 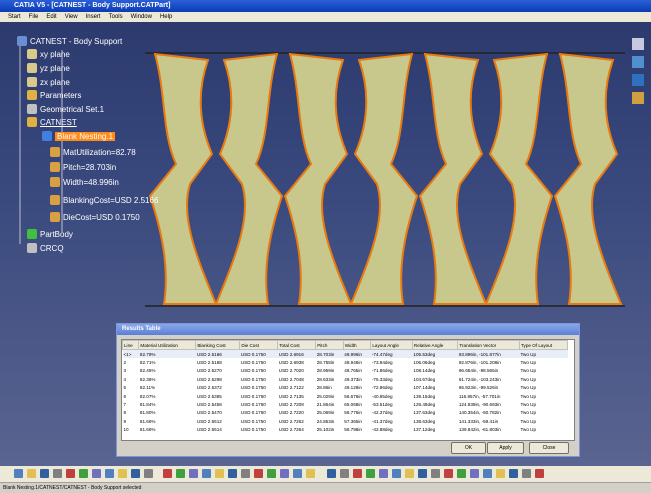 I want to click on tree-item: BlankingCost=USD 2.5166, so click(x=111, y=200).